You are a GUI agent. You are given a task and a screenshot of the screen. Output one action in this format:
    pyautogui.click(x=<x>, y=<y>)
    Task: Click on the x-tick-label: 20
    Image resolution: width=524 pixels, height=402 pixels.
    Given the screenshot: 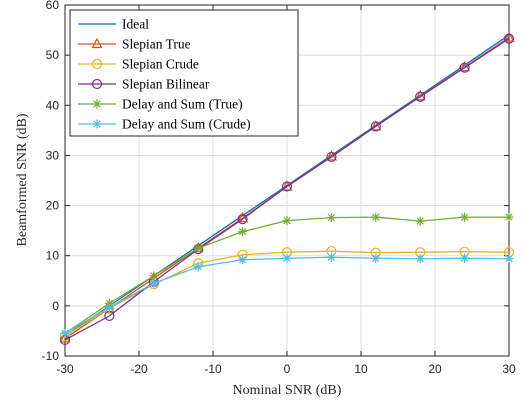 What is the action you would take?
    pyautogui.click(x=435, y=369)
    